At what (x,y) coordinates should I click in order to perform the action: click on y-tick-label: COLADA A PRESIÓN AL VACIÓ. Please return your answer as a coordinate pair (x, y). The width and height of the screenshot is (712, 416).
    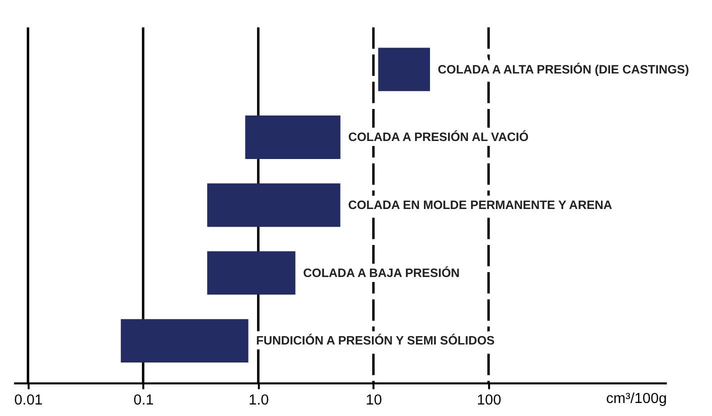
    Looking at the image, I should click on (438, 137).